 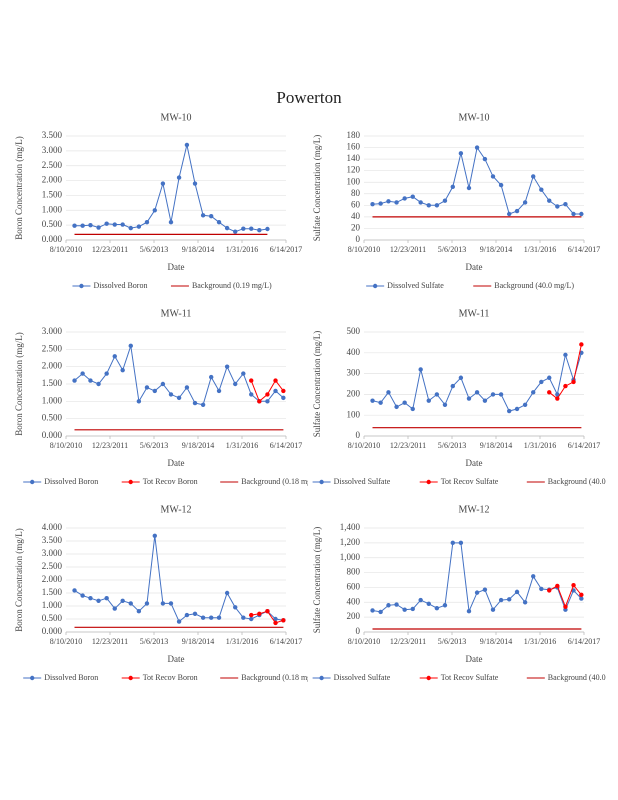 I want to click on series-line, so click(x=477, y=180).